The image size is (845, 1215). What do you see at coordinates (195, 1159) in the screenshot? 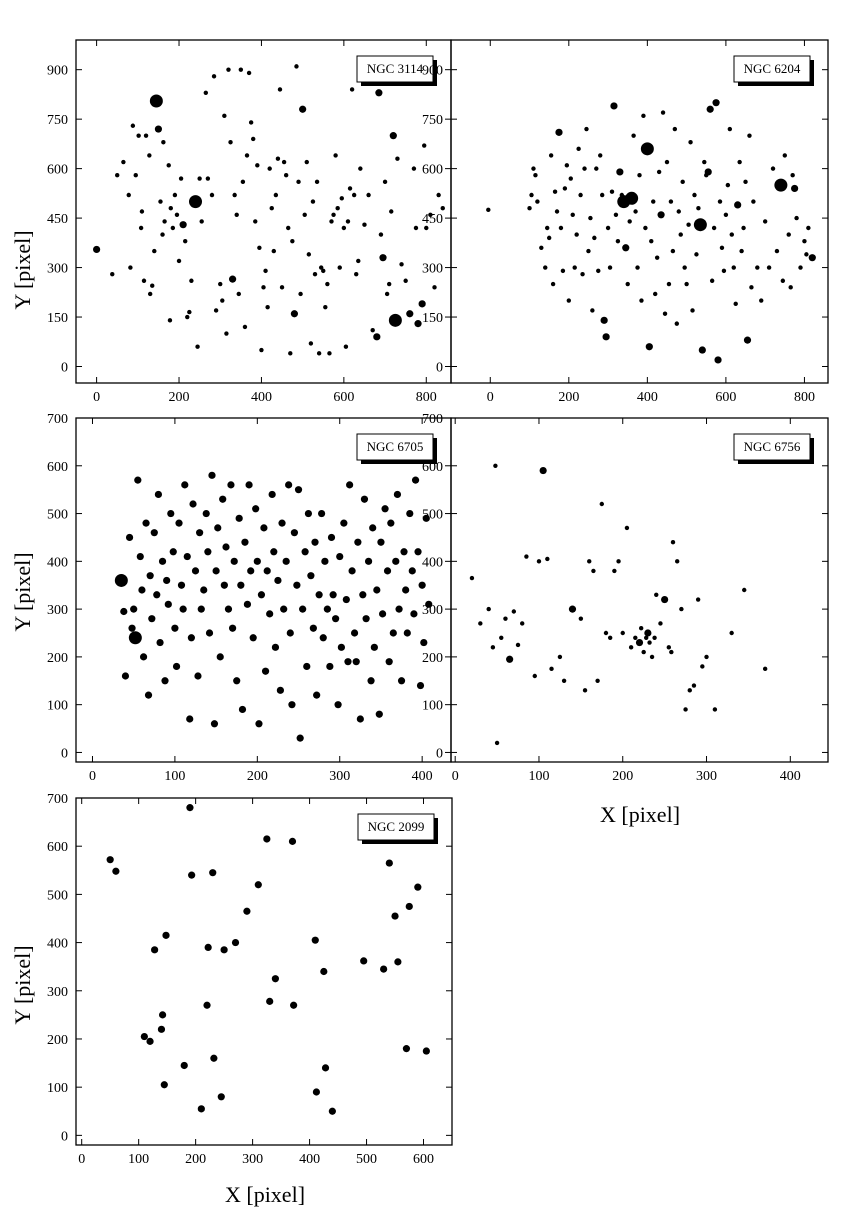
I see `x-tick-label: 200` at bounding box center [195, 1159].